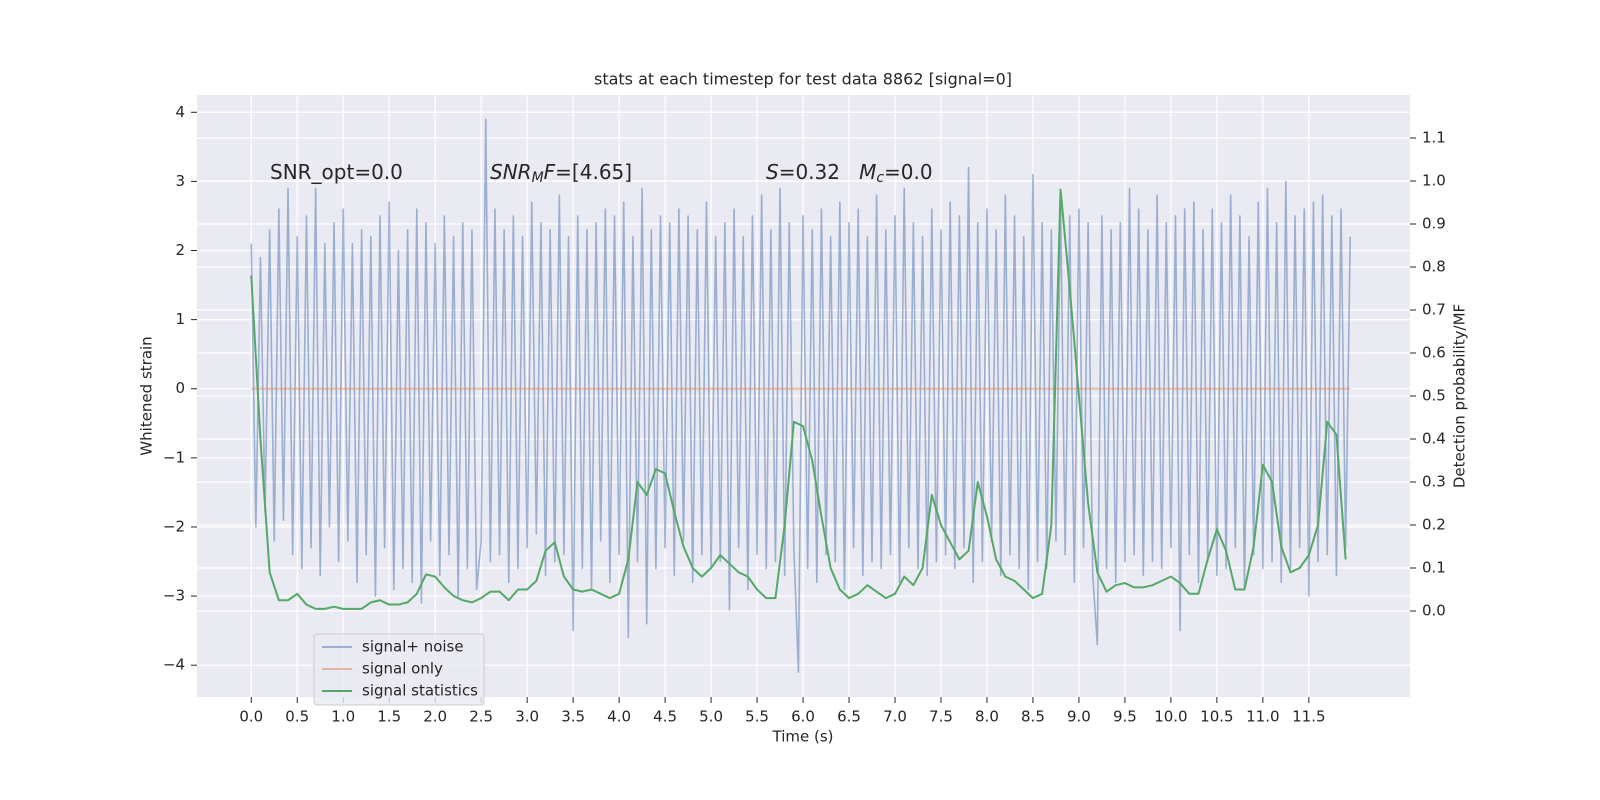 Image resolution: width=1600 pixels, height=800 pixels. Describe the element at coordinates (1434, 482) in the screenshot. I see `y2-tick-label: 0.3` at that location.